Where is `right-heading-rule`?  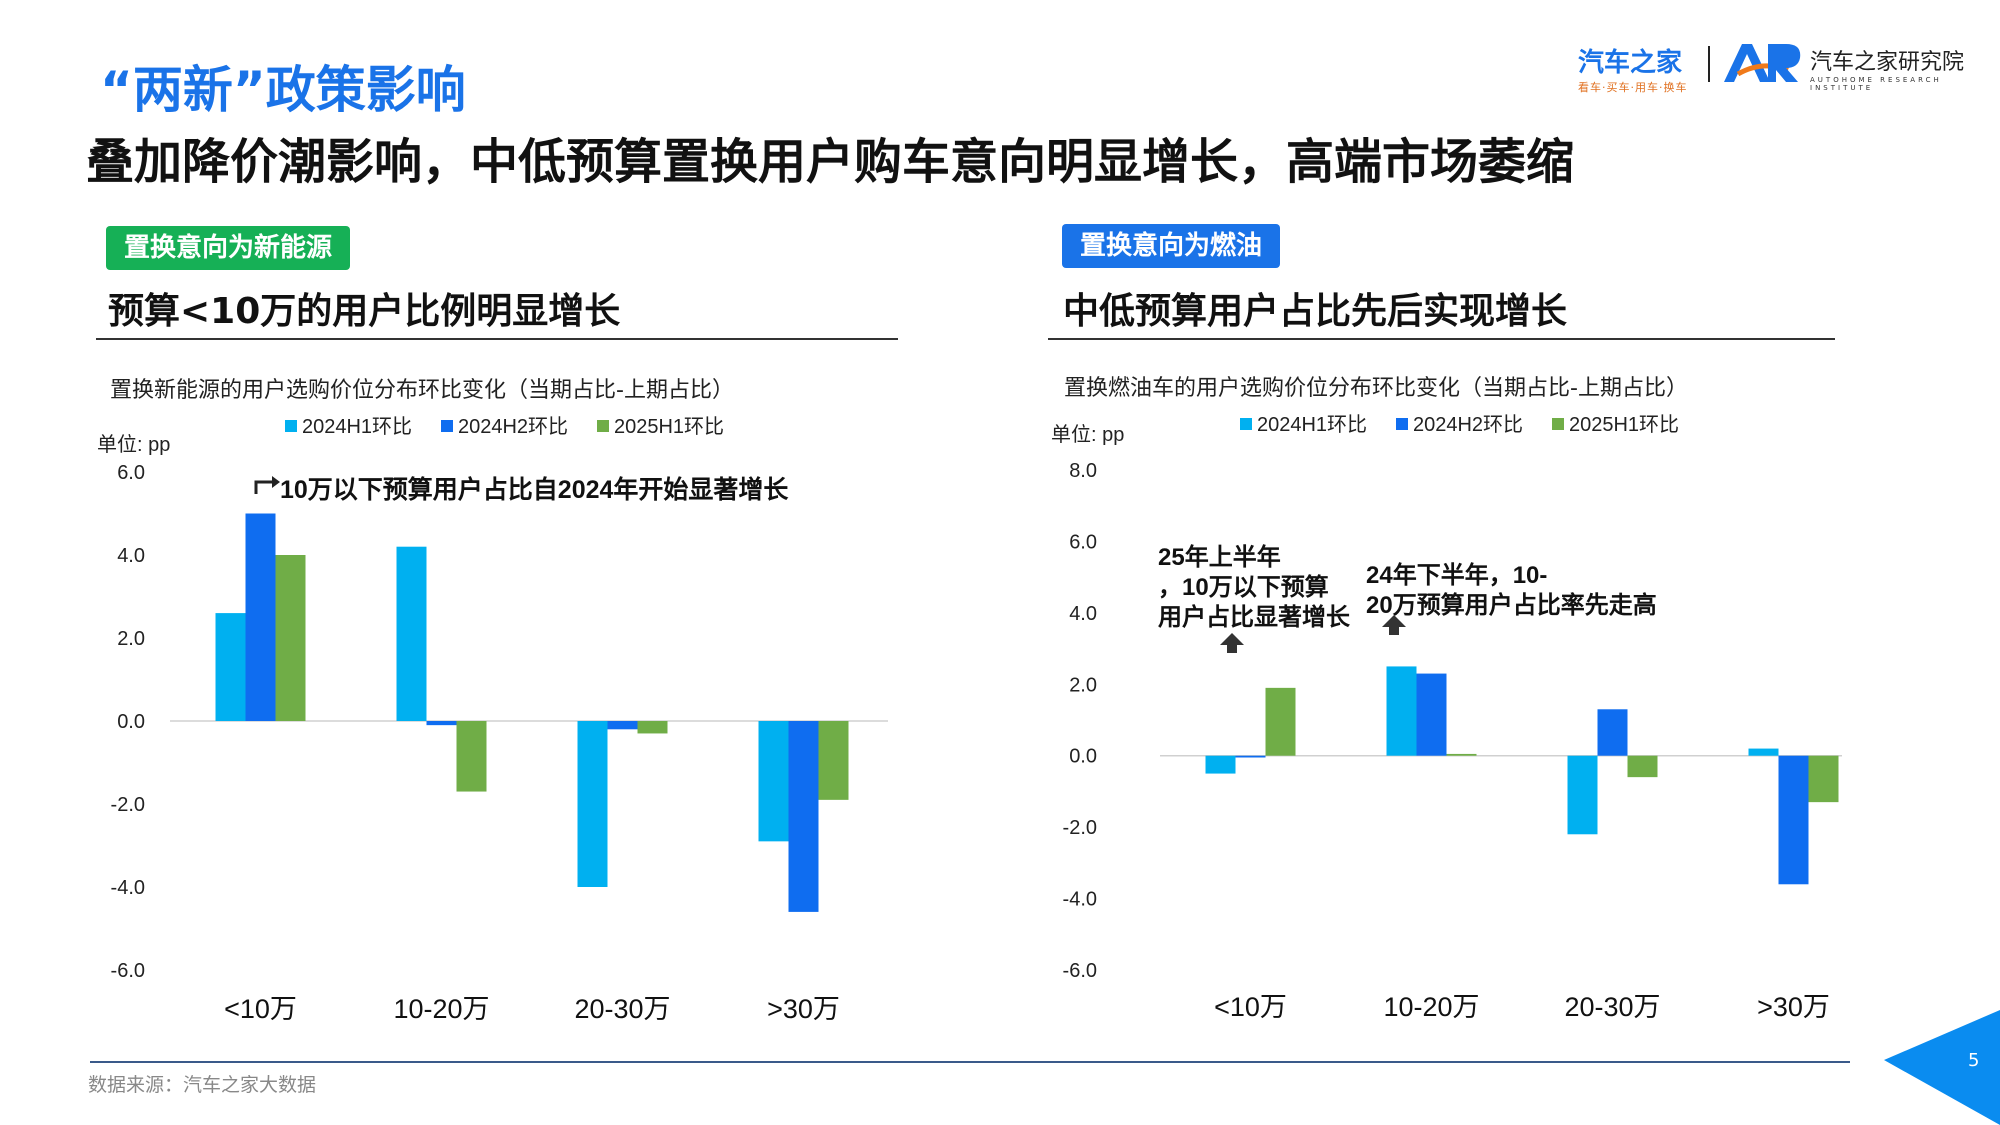 right-heading-rule is located at coordinates (1441, 339).